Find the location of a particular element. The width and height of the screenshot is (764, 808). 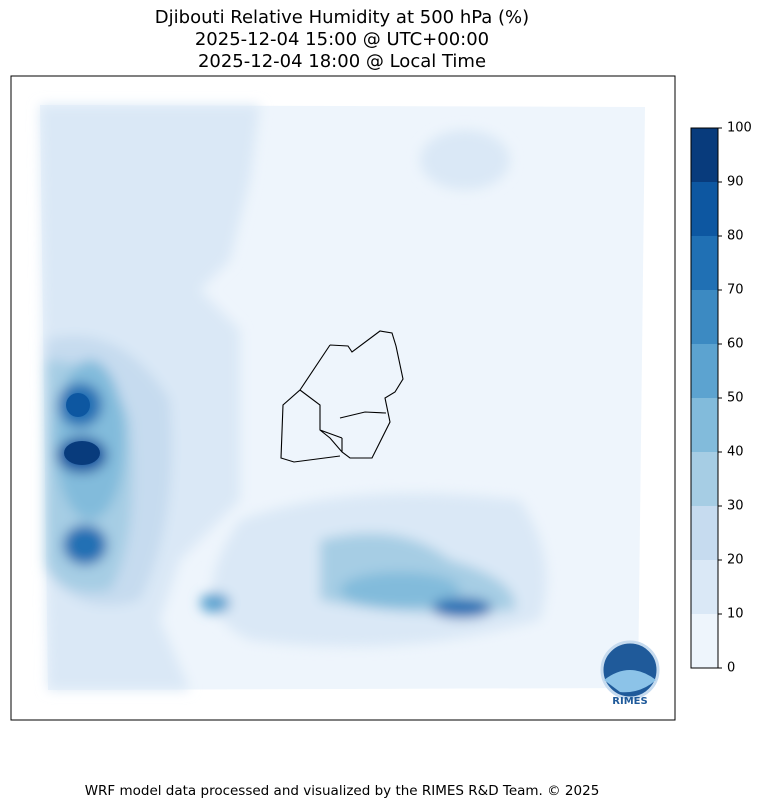

title-line: 2025-12-04 15:00 @ UTC+00:00 is located at coordinates (342, 39).